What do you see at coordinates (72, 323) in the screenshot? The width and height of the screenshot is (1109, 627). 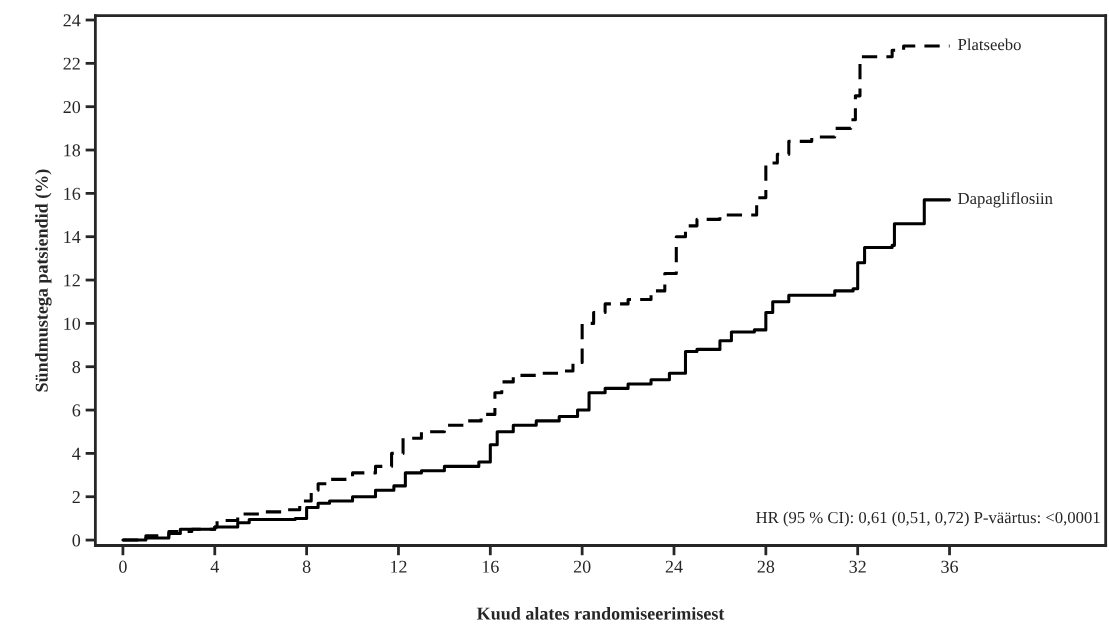 I see `y-tick-label: 10` at bounding box center [72, 323].